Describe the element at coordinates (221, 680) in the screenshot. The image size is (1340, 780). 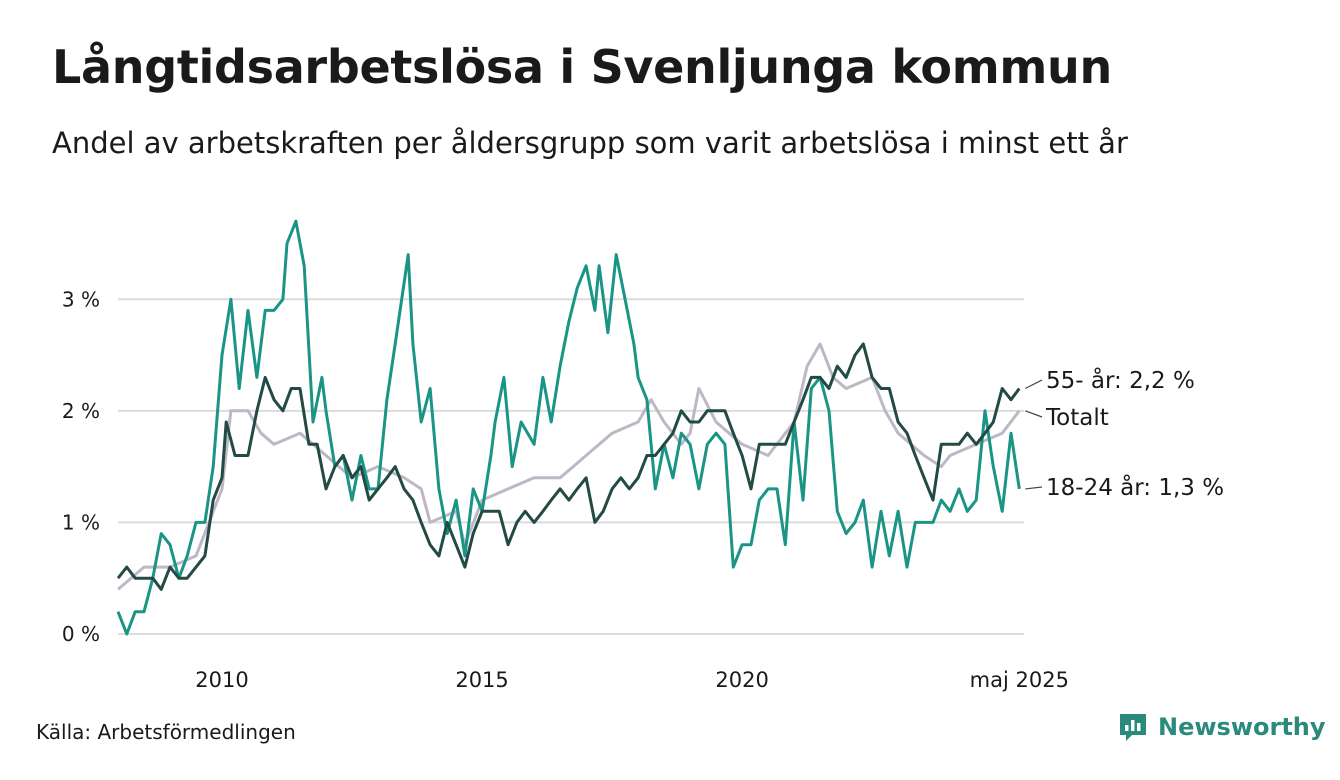
I see `x-tick-label: 2010` at that location.